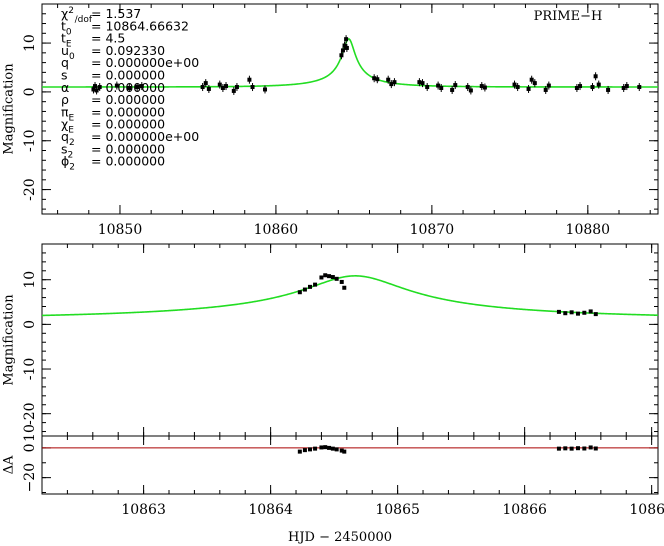 This screenshot has height=546, width=664. I want to click on fit-parameter: ρ, so click(65, 99).